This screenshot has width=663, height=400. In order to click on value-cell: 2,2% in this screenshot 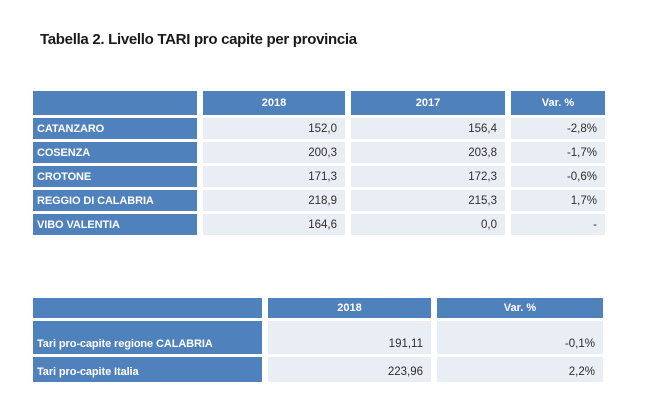, I will do `click(520, 369)`.